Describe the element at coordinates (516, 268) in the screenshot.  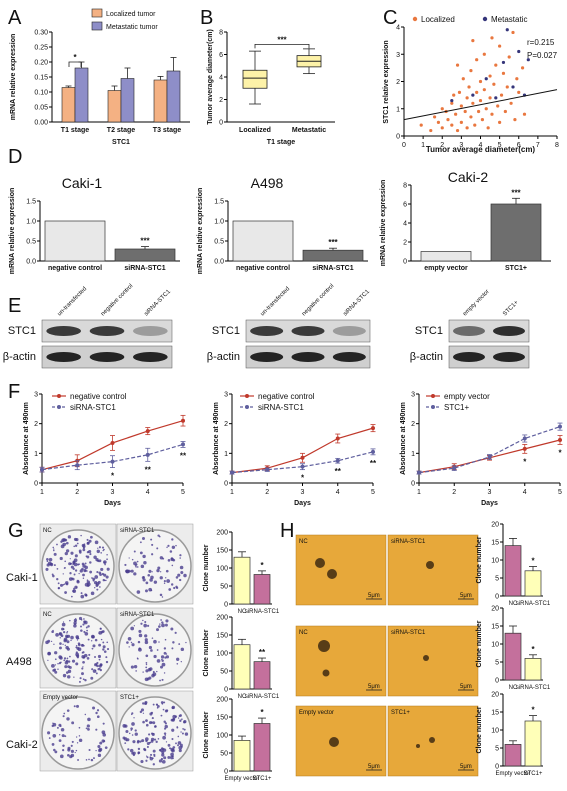
I see `x-tick-label: STC1+` at that location.